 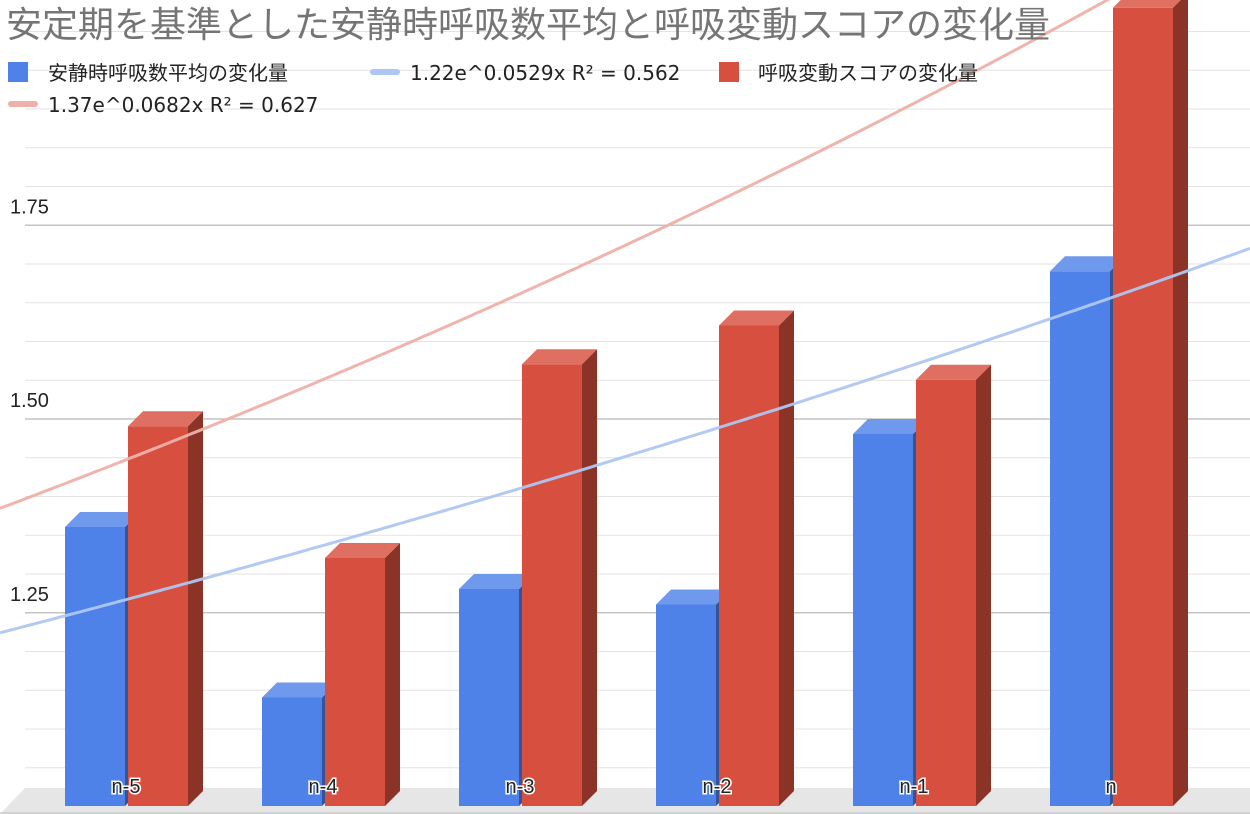 What do you see at coordinates (528, 25) in the screenshot?
I see `chart-title: 安定期を基準とした安静時呼吸数平均と呼吸変動スコアの変化量` at bounding box center [528, 25].